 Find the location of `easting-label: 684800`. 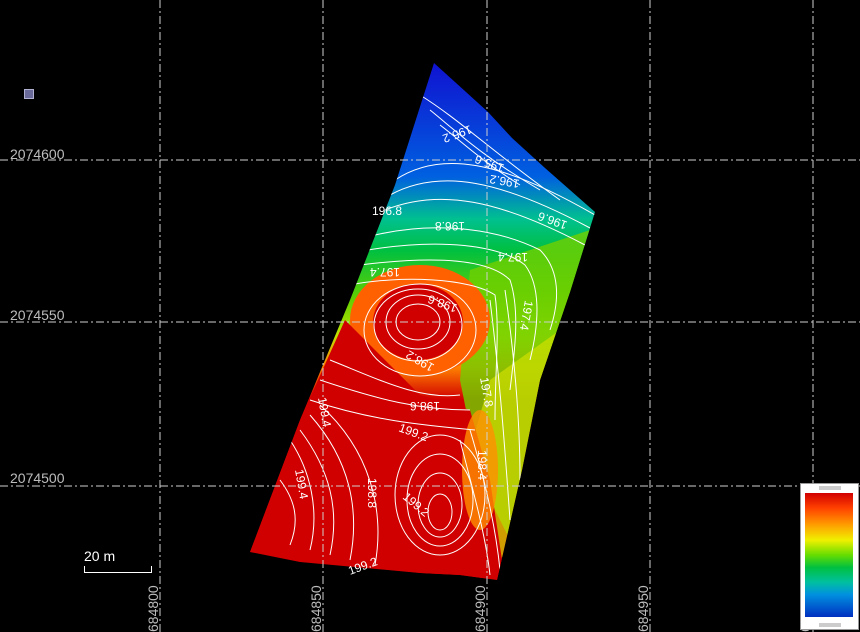

easting-label: 684800 is located at coordinates (153, 608).